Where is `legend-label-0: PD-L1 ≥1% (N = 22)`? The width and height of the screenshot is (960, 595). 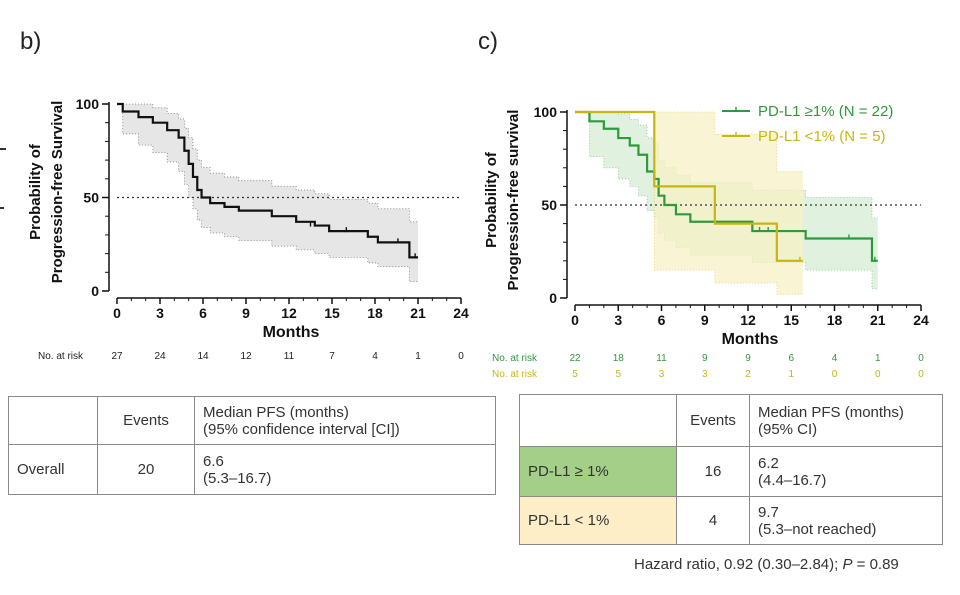 legend-label-0: PD-L1 ≥1% (N = 22) is located at coordinates (825, 111).